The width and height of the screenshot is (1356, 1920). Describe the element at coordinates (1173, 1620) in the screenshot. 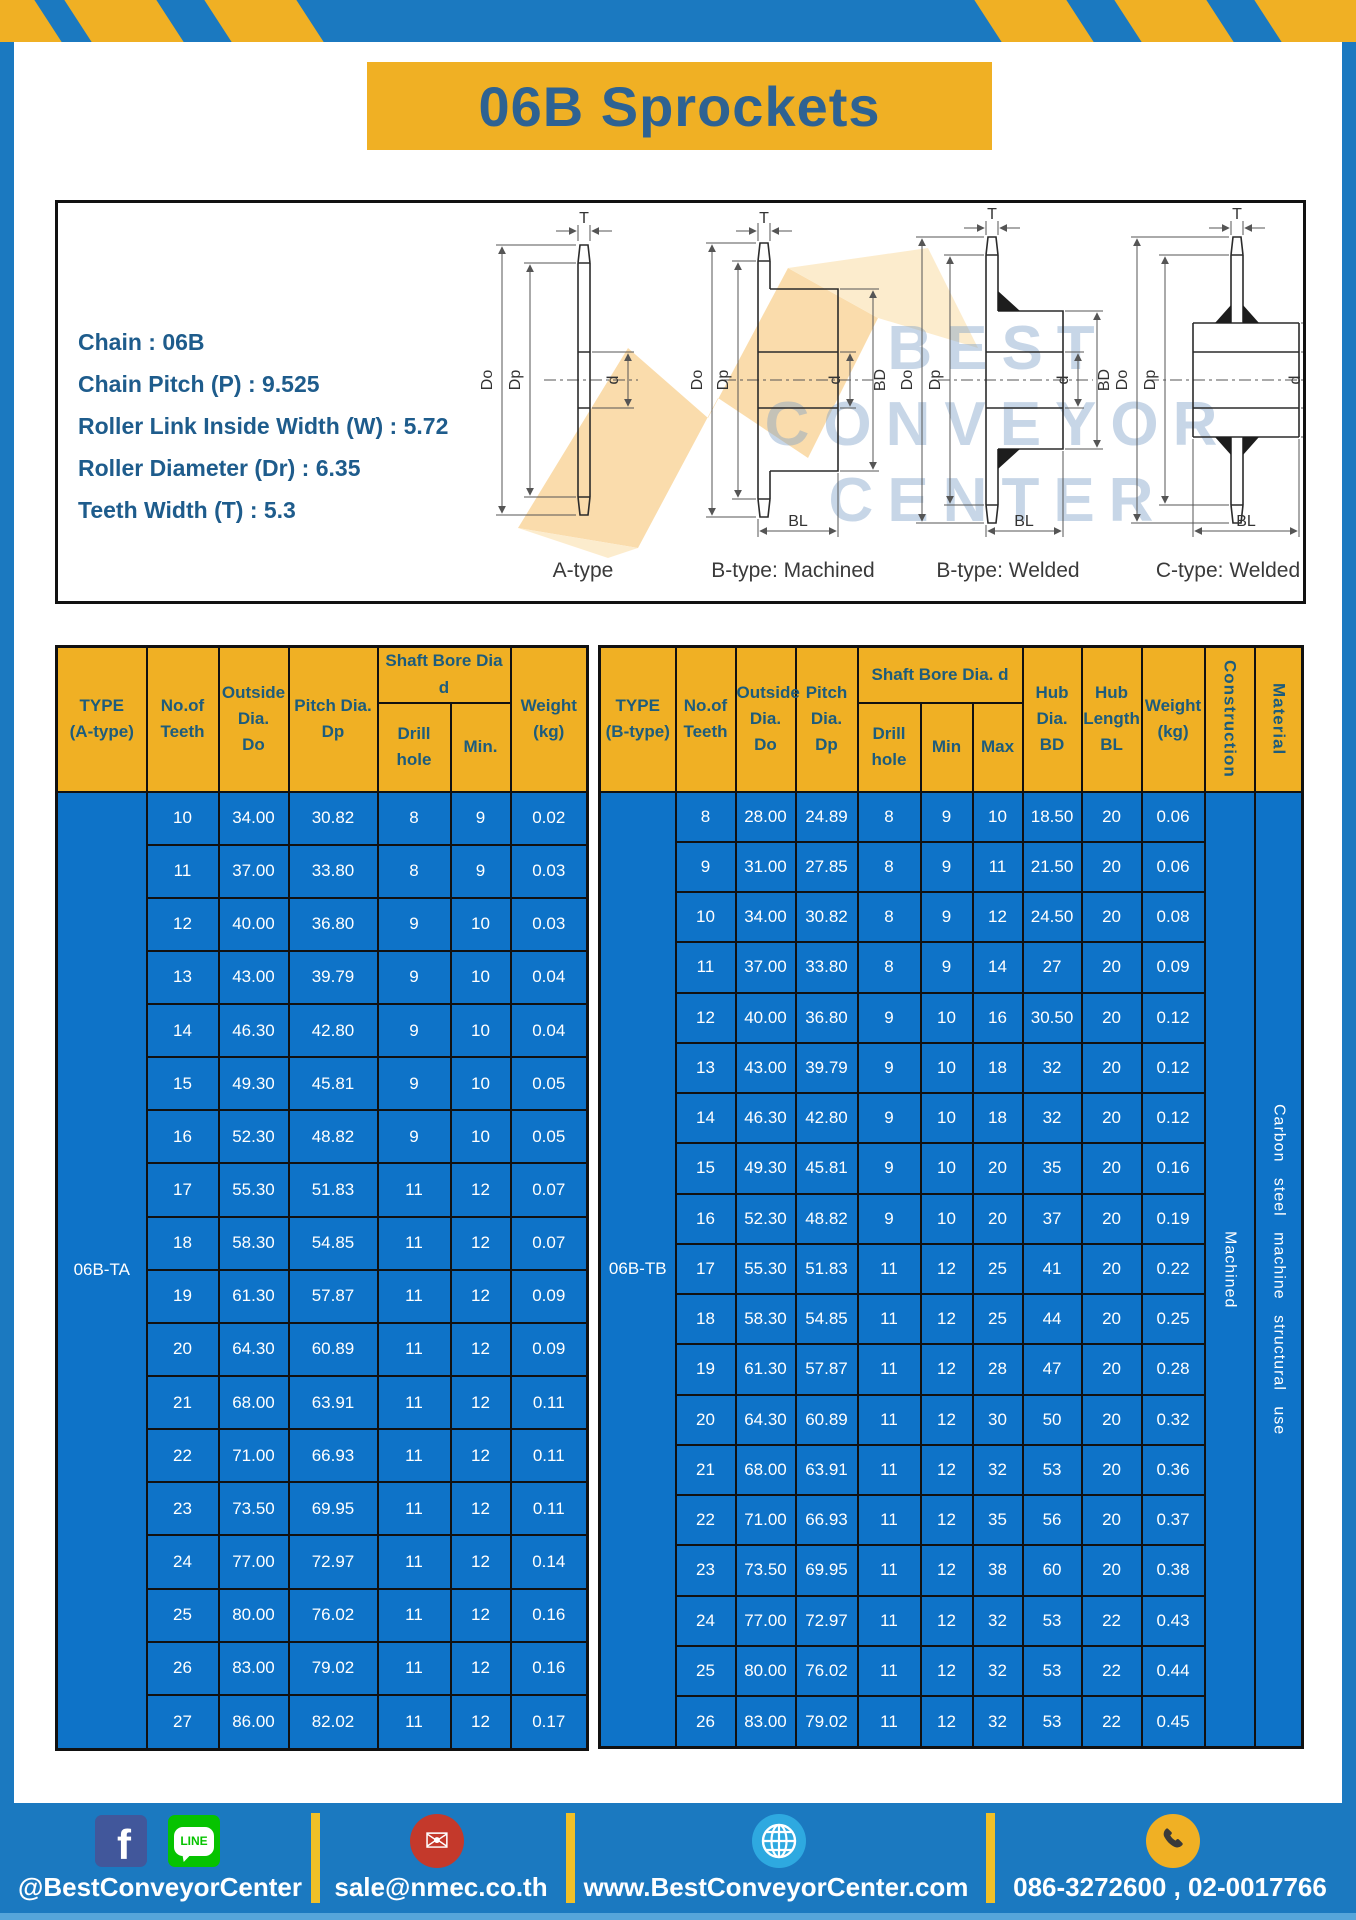

I see `table-cell: 0.43` at that location.